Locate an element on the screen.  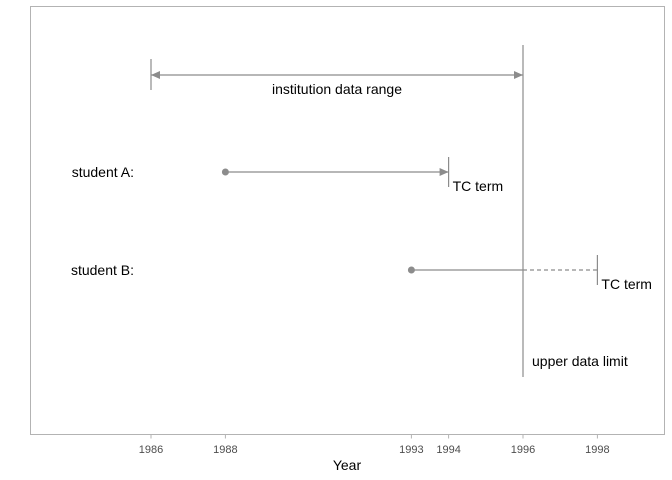
student-b-term-label: TC term is located at coordinates (626, 284).